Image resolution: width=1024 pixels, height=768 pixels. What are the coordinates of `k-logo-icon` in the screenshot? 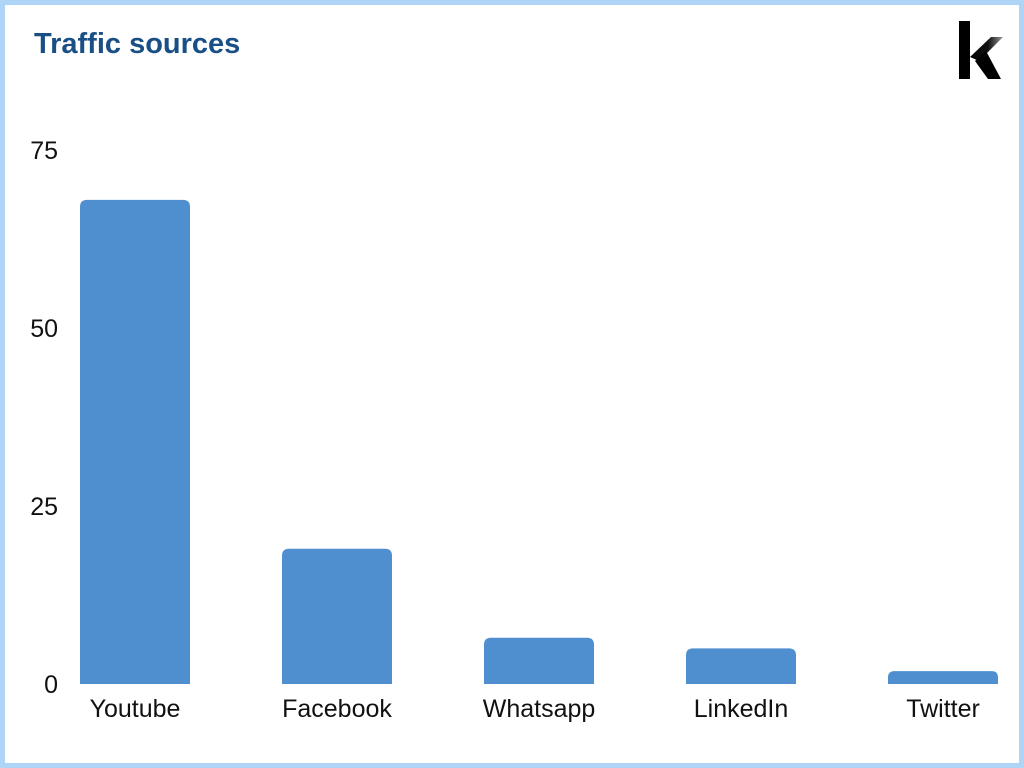 It's located at (981, 50).